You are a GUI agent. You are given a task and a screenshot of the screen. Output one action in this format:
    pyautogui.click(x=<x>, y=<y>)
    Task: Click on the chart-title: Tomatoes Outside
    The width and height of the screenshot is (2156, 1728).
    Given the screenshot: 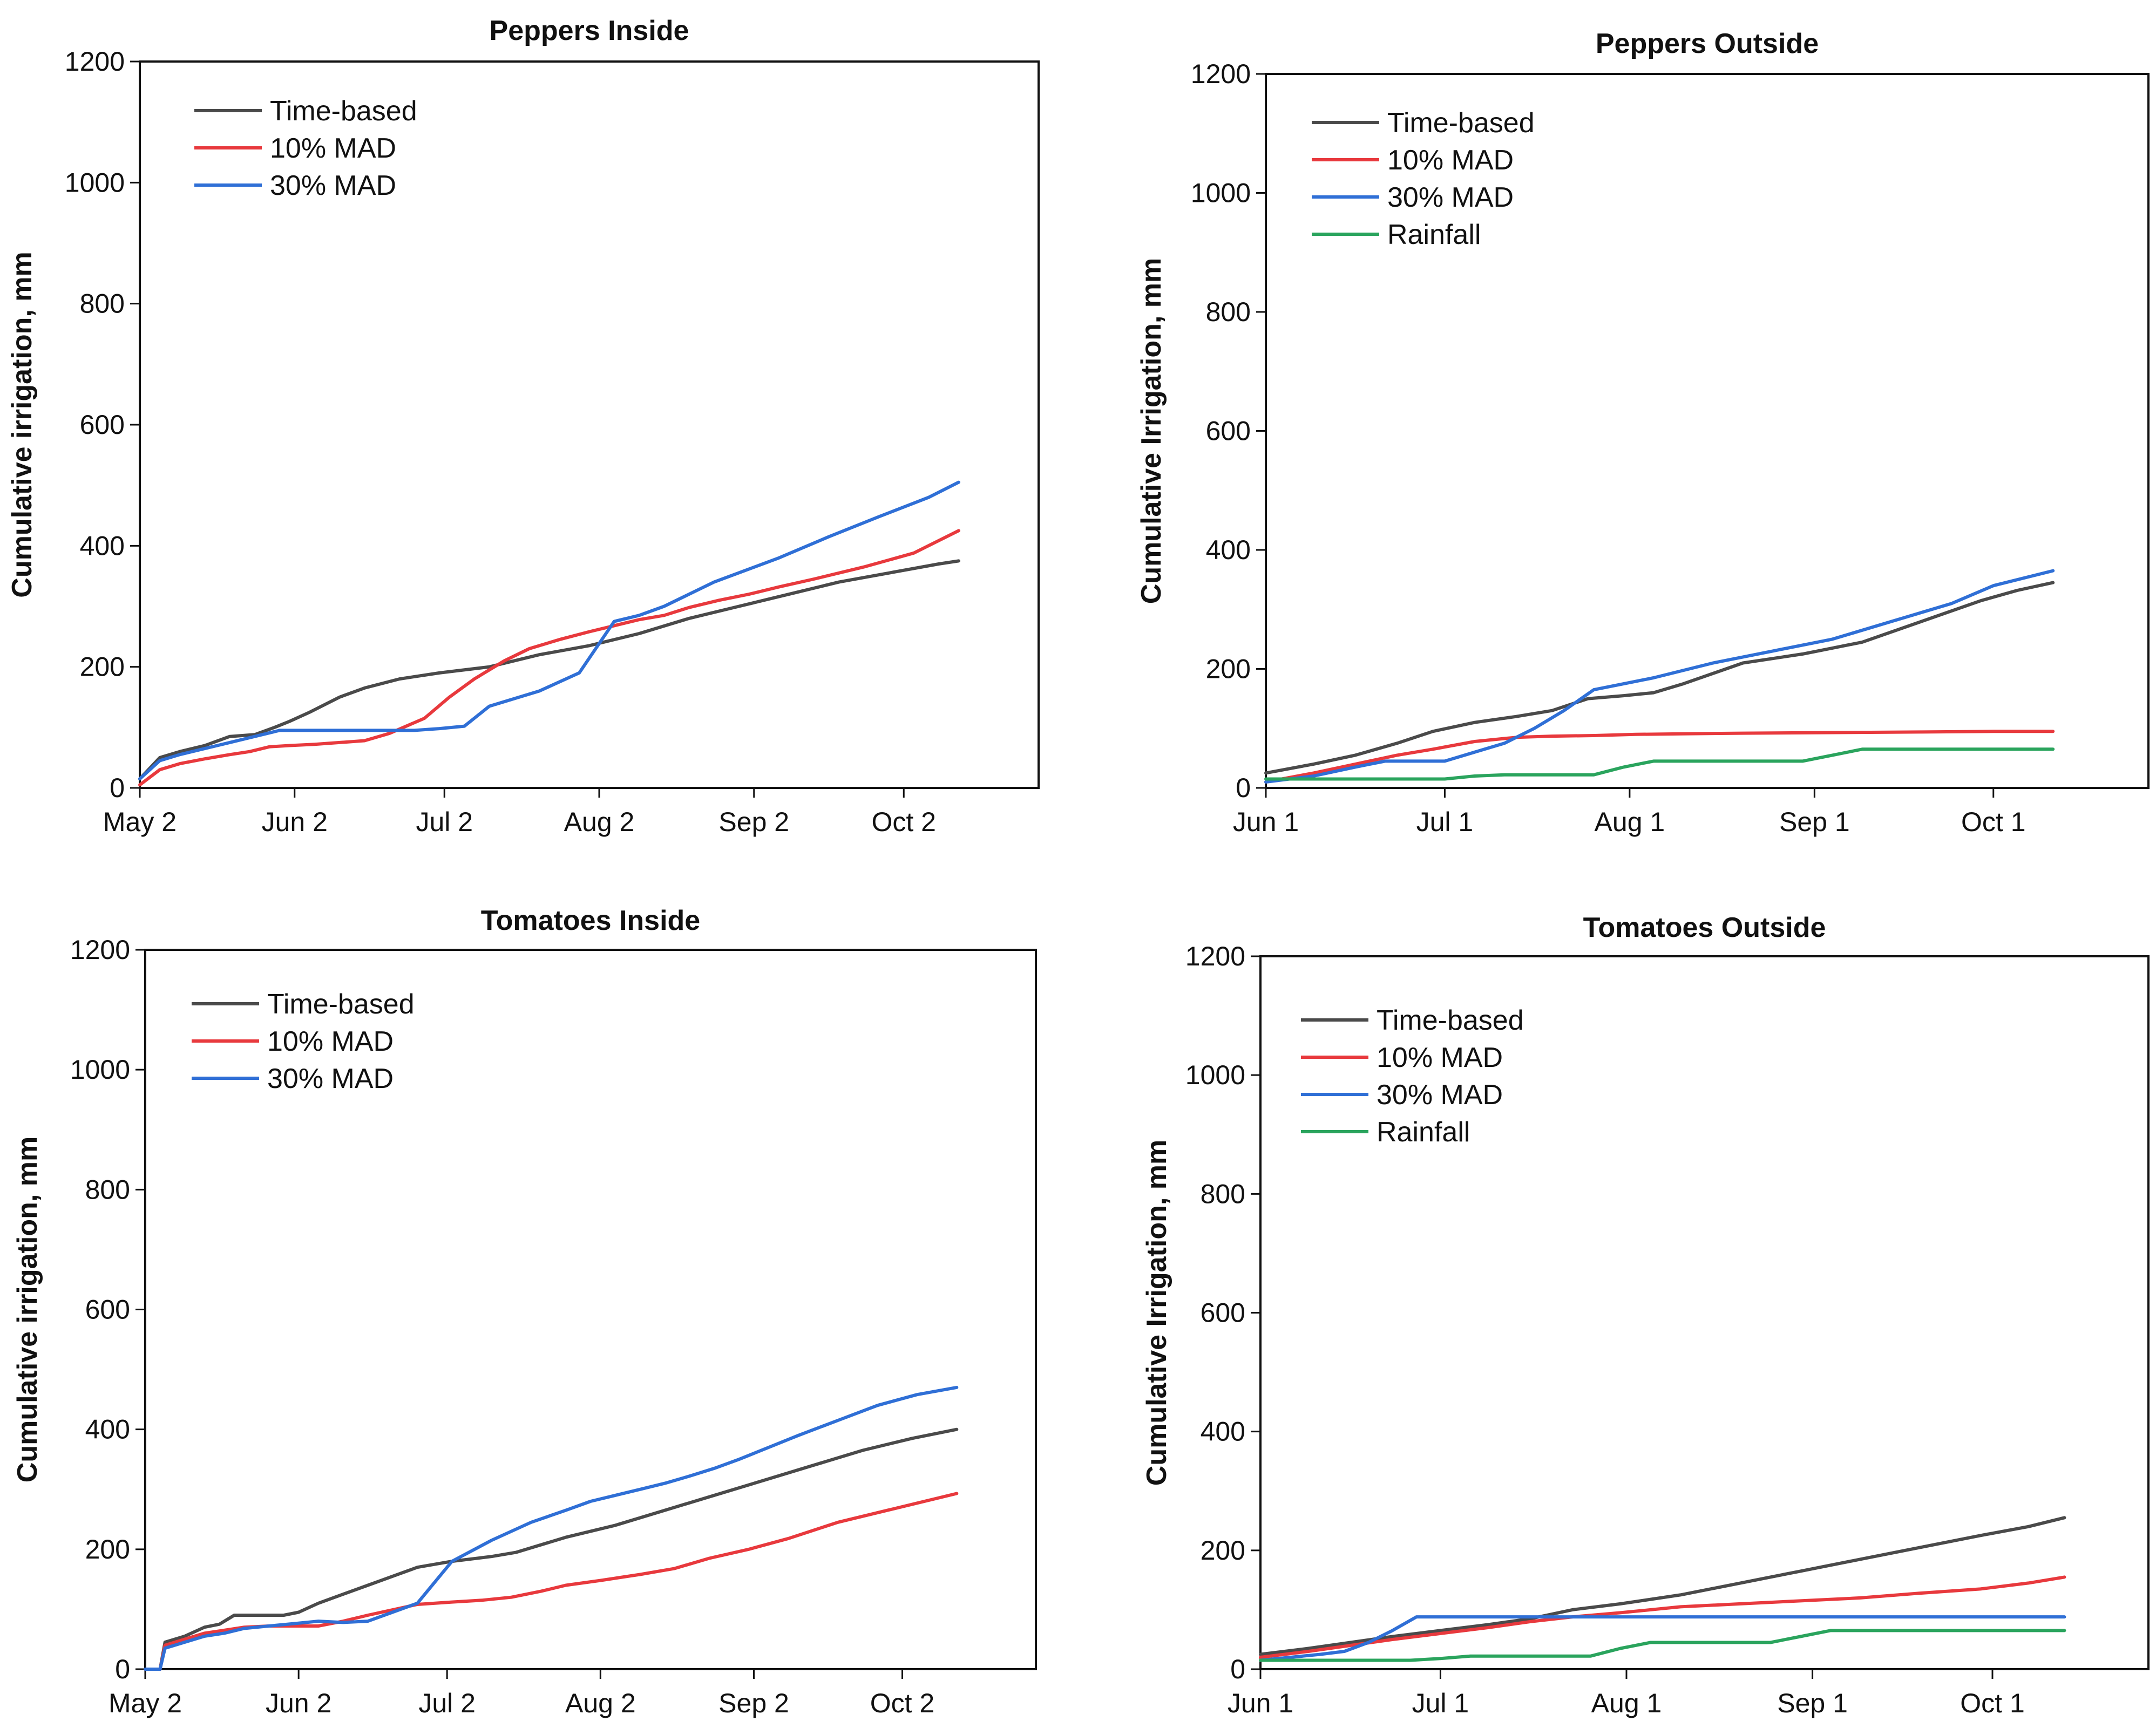 What is the action you would take?
    pyautogui.click(x=1704, y=928)
    